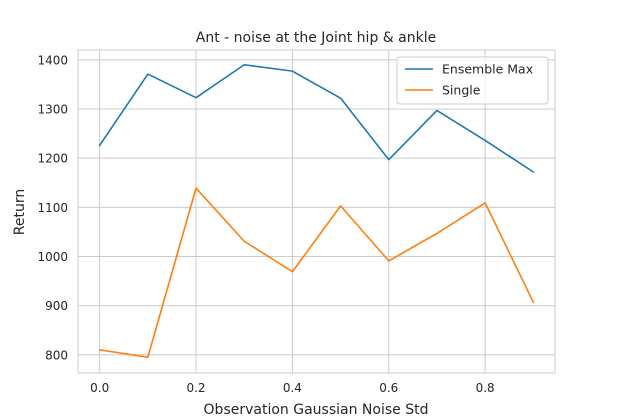  I want to click on x-axis-label: Observation Gaussian Noise Std, so click(316, 410).